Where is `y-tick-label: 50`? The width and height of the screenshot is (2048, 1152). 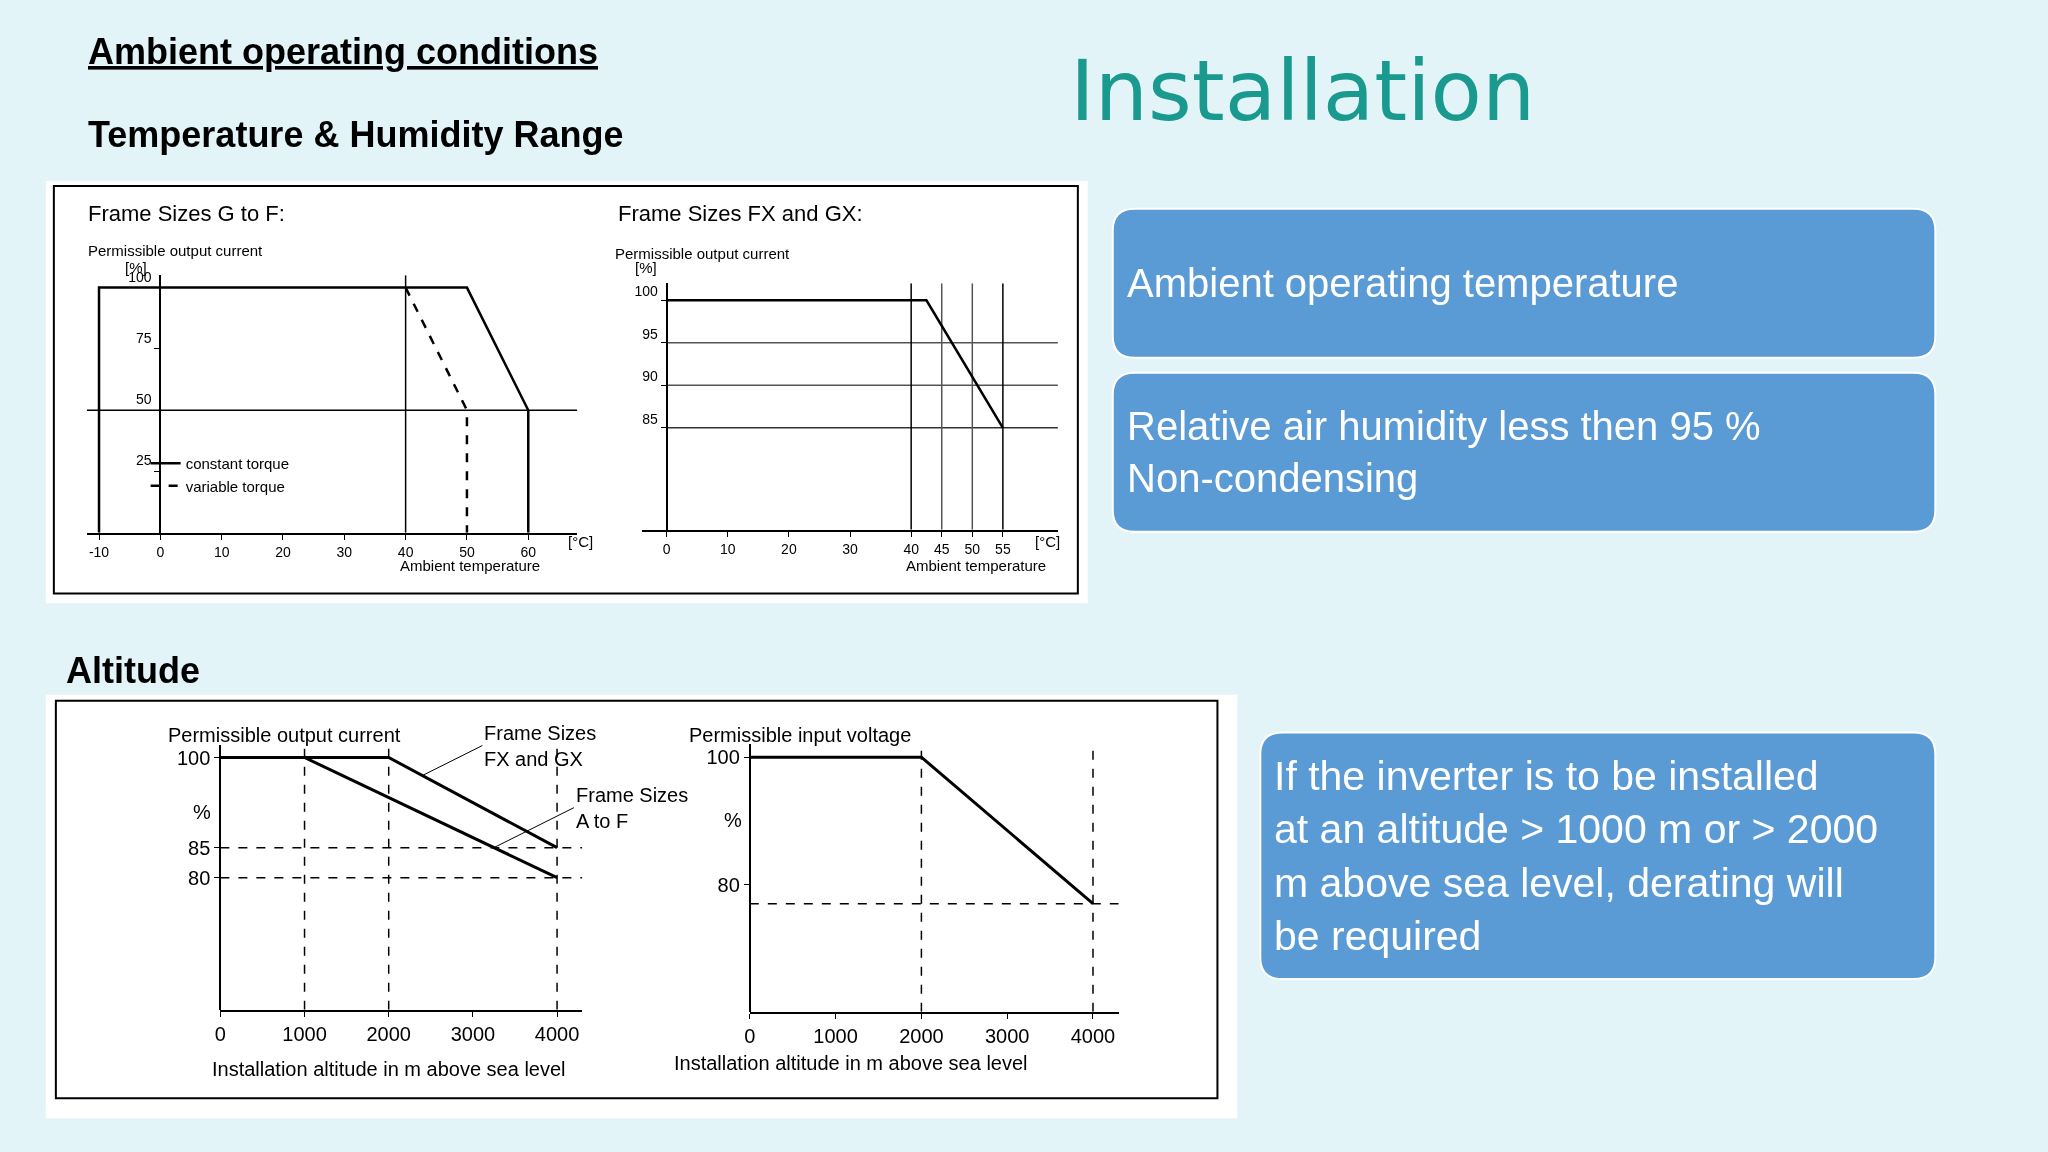 y-tick-label: 50 is located at coordinates (143, 399).